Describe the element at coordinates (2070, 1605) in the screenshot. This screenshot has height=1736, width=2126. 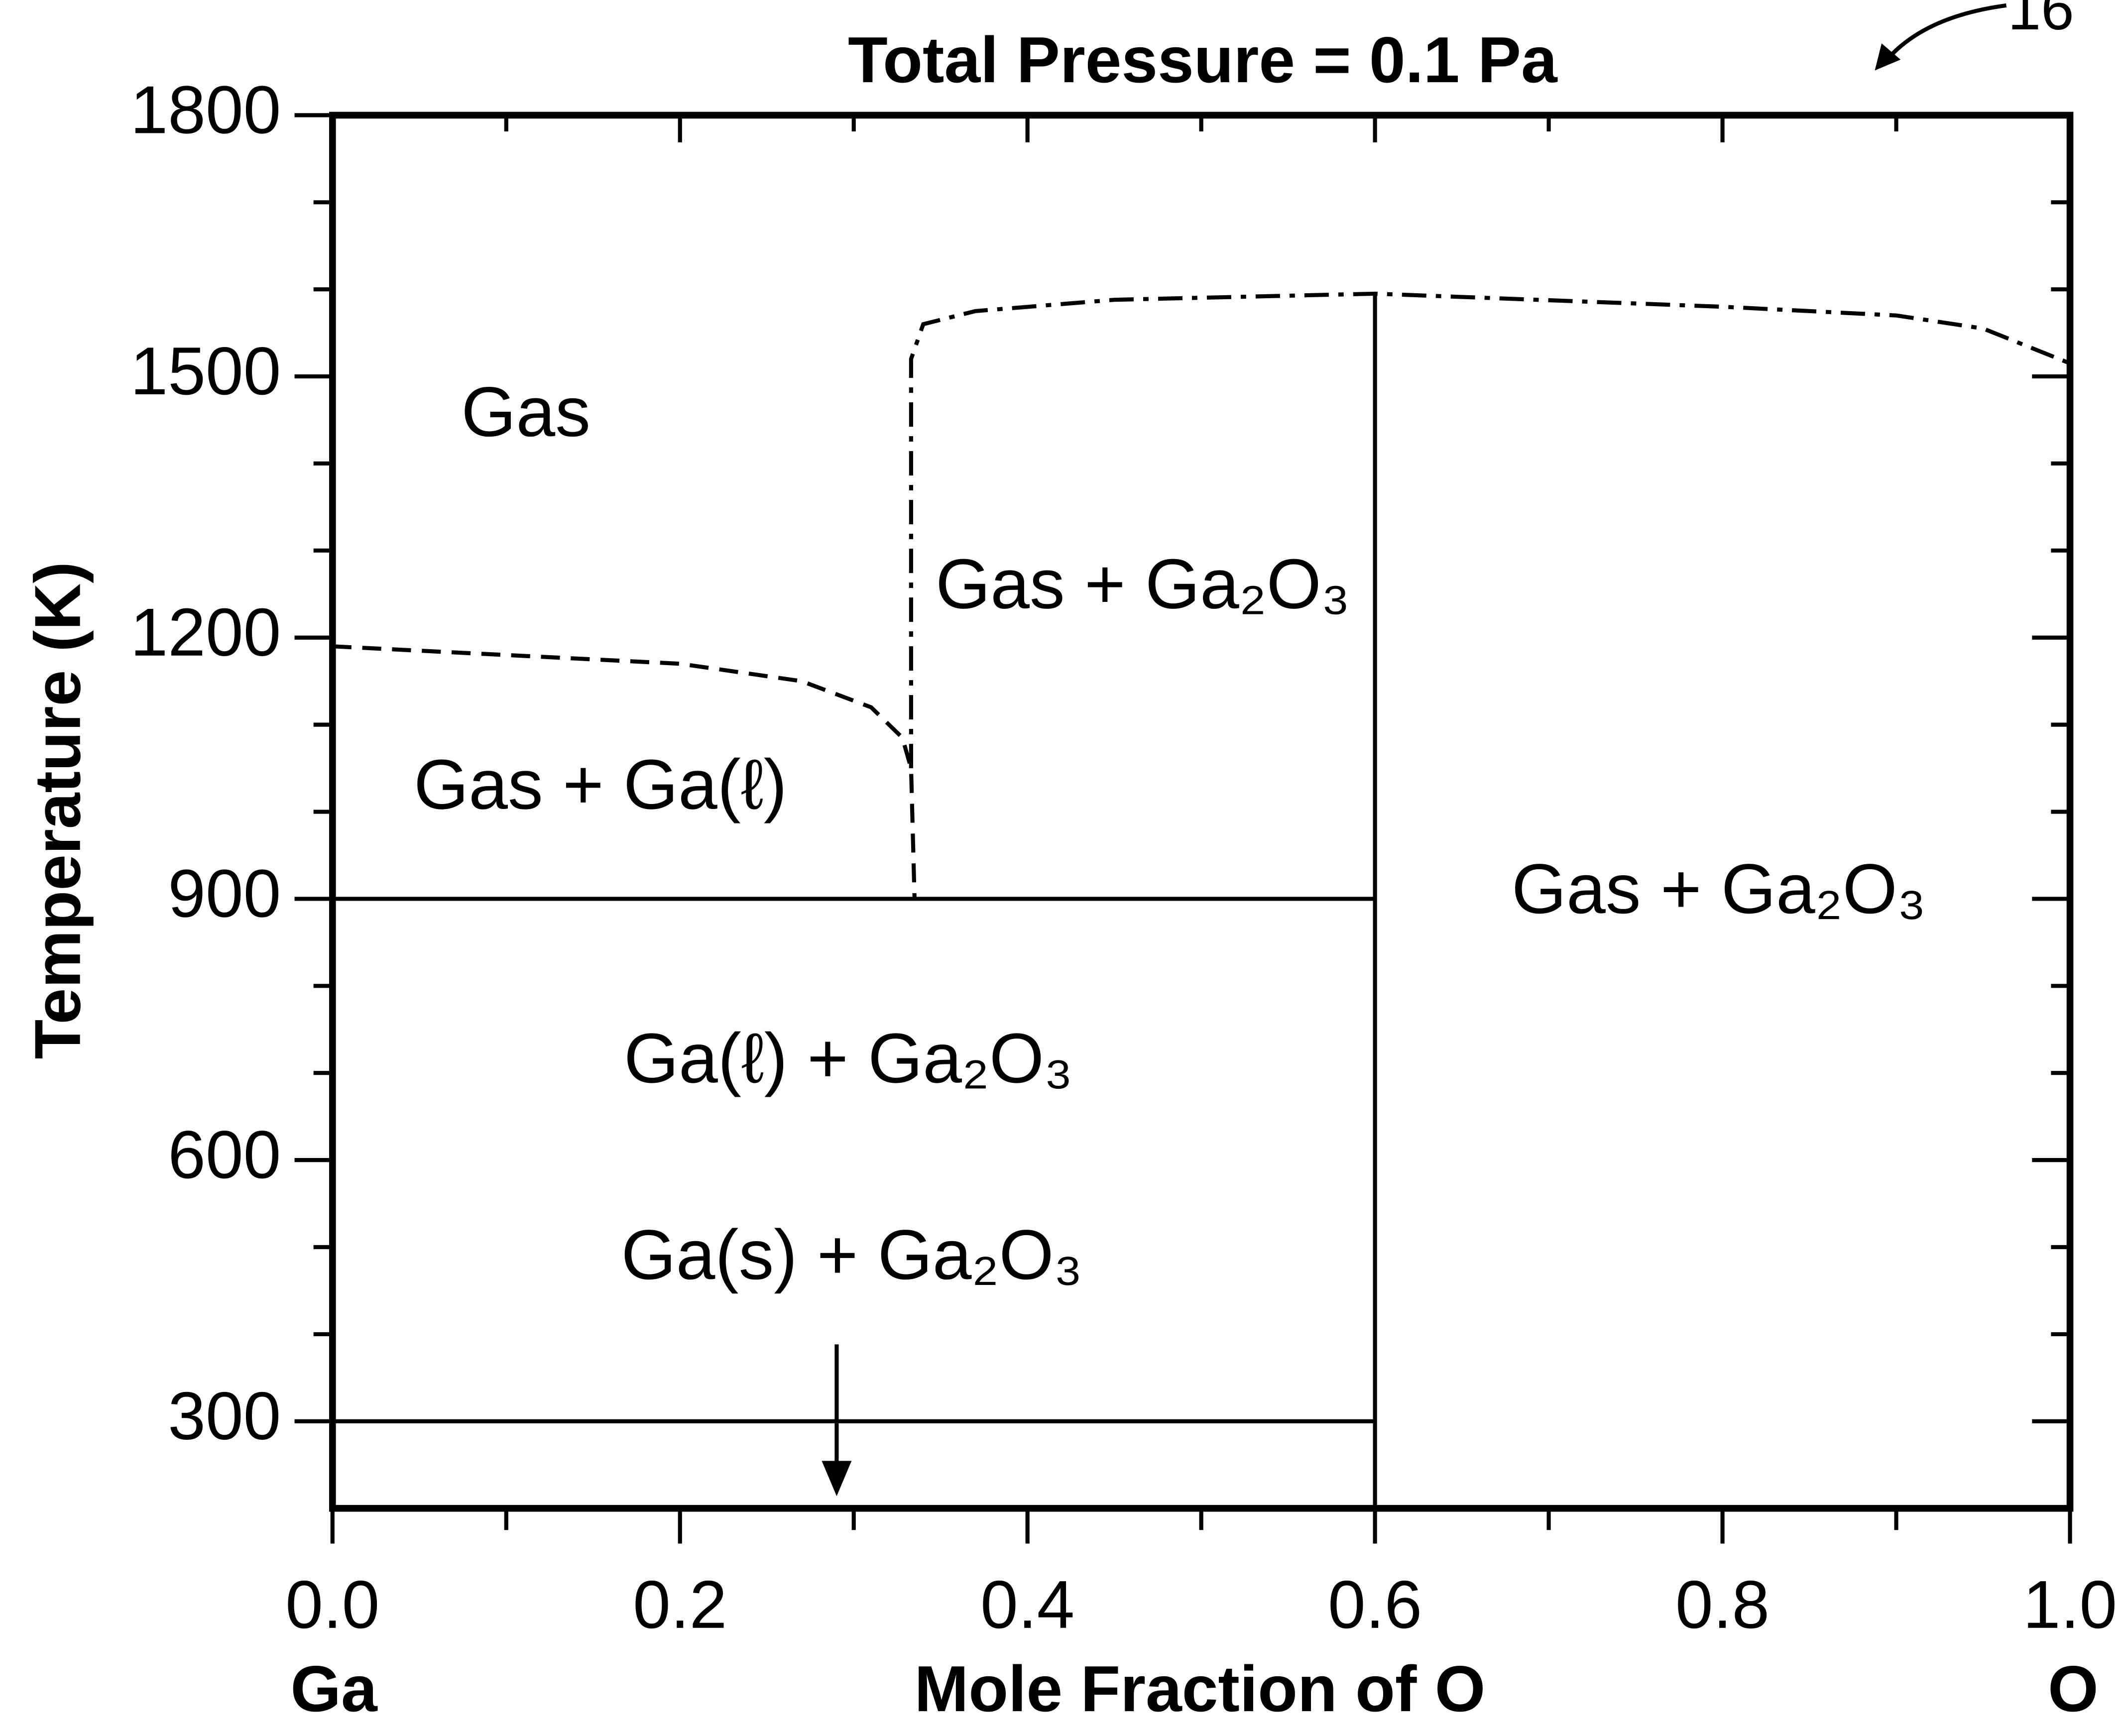
I see `x-tick-label: 1.0` at that location.